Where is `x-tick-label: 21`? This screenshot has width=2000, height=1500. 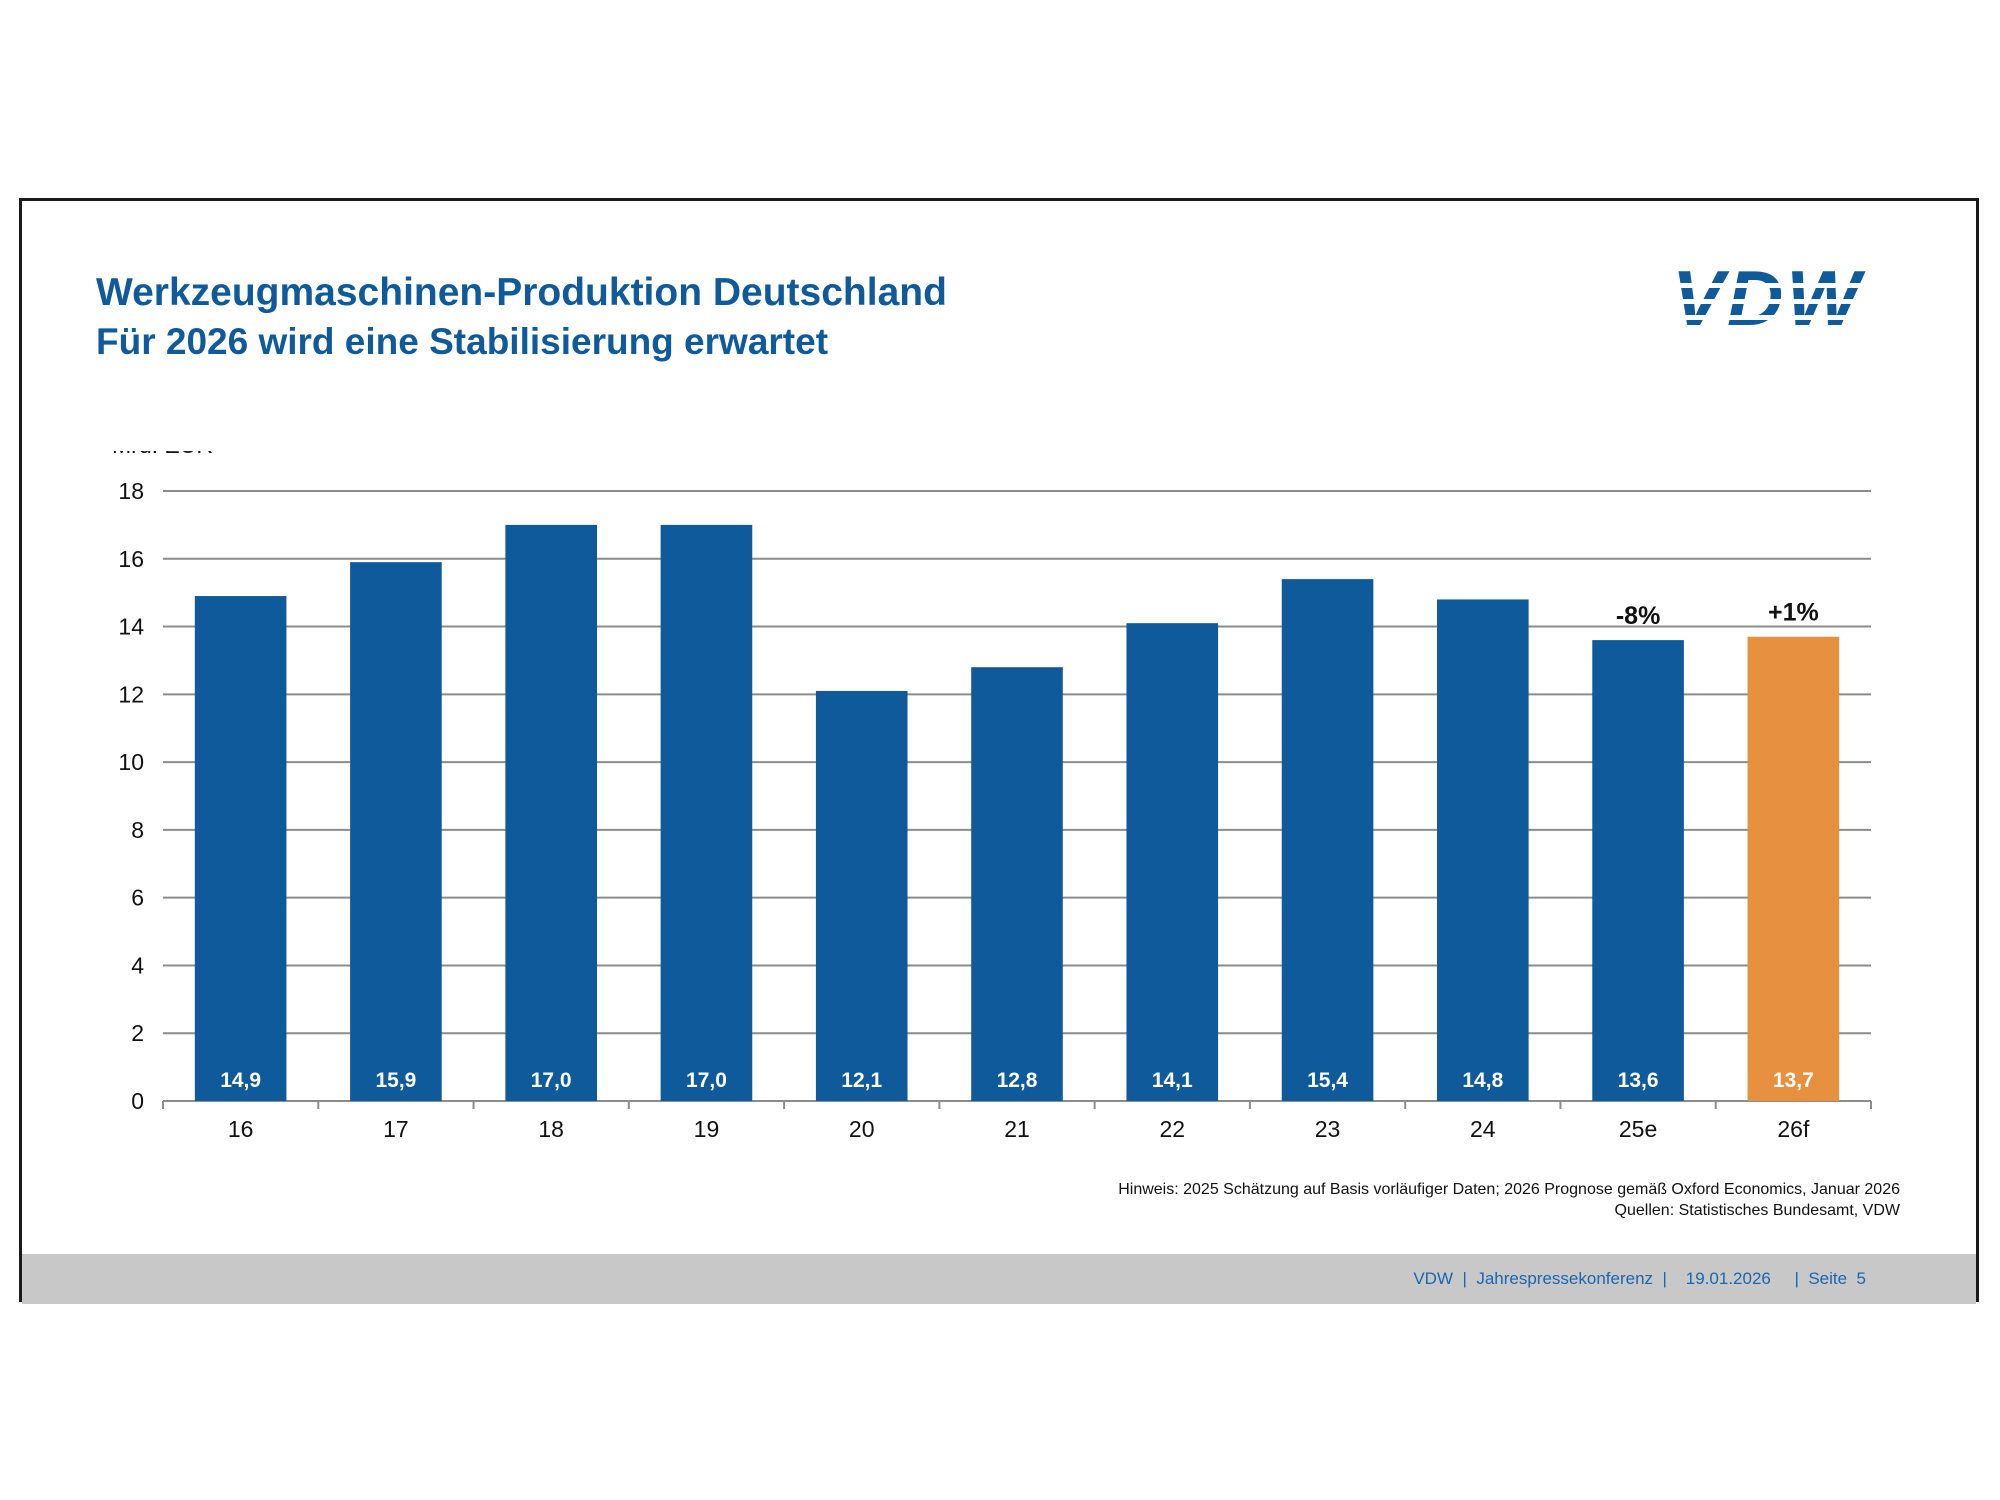 x-tick-label: 21 is located at coordinates (1017, 1129).